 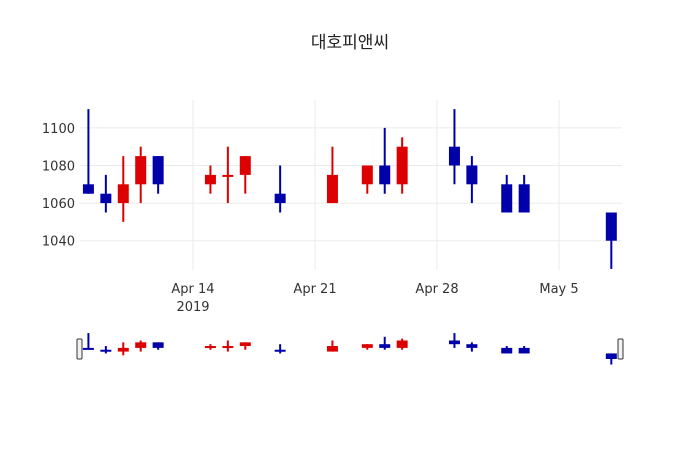 I want to click on range-slider, so click(x=350, y=349).